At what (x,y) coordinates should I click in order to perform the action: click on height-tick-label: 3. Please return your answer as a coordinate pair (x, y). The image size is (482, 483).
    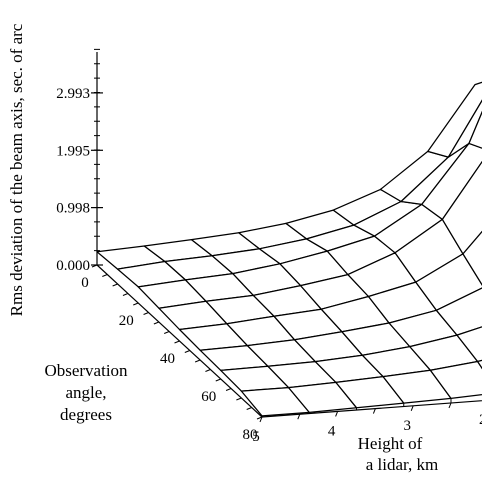
    Looking at the image, I should click on (407, 426).